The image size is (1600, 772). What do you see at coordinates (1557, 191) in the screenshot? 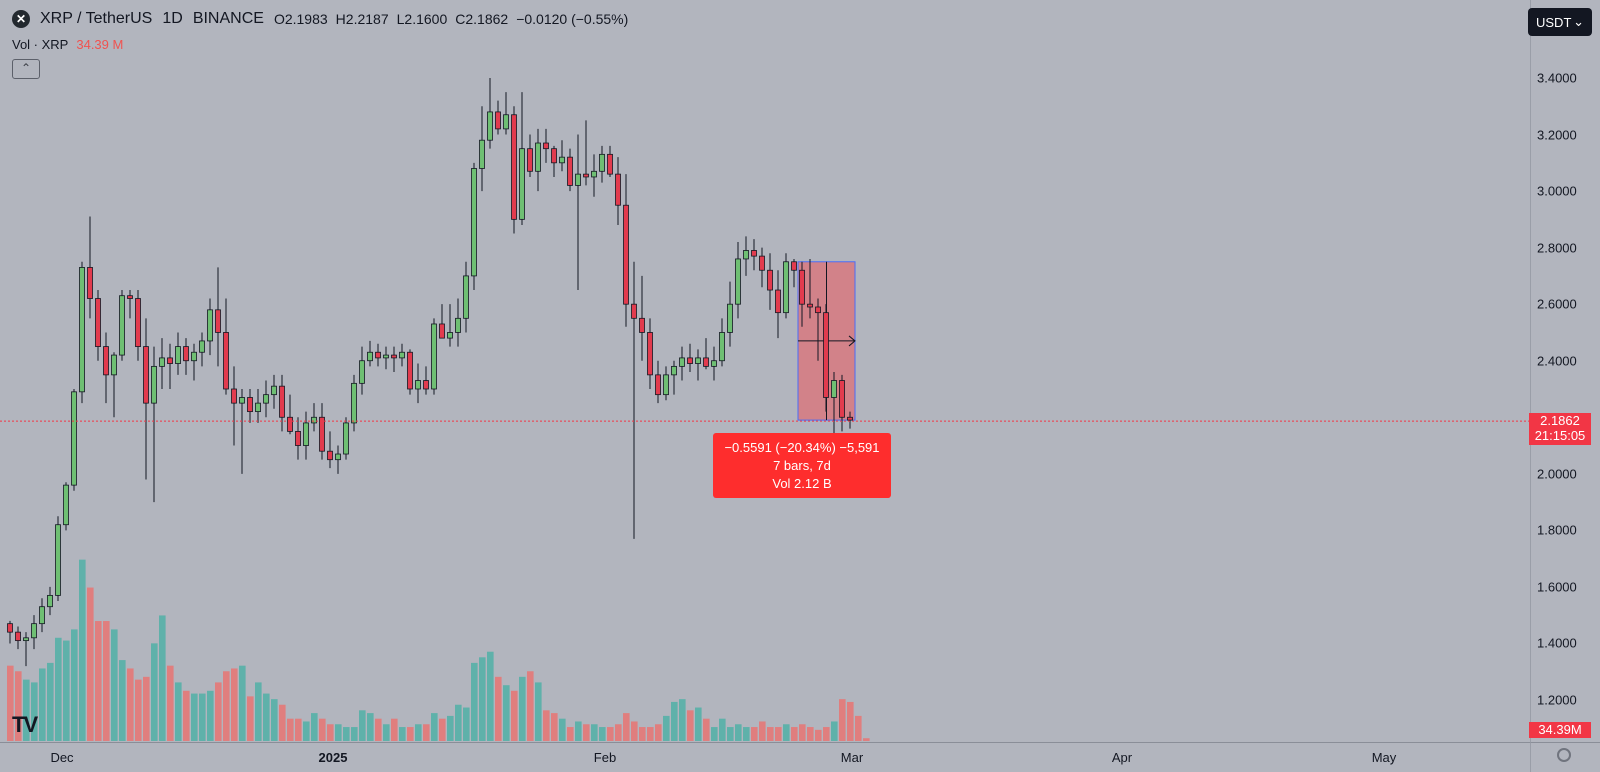
I see `price-axis-label: 3.0000` at bounding box center [1557, 191].